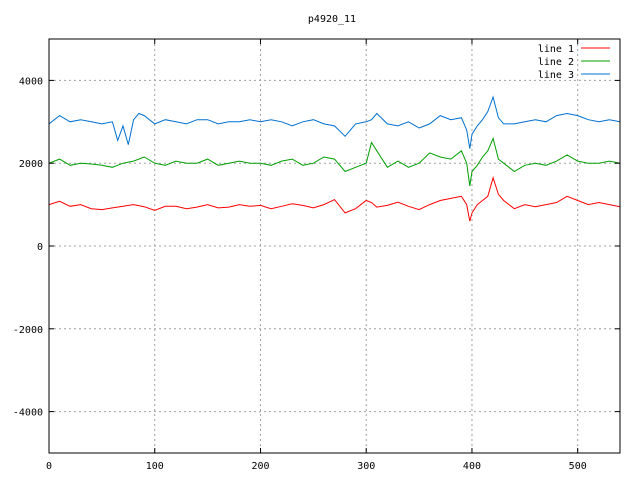  What do you see at coordinates (332, 19) in the screenshot?
I see `chart-title: p4920_11` at bounding box center [332, 19].